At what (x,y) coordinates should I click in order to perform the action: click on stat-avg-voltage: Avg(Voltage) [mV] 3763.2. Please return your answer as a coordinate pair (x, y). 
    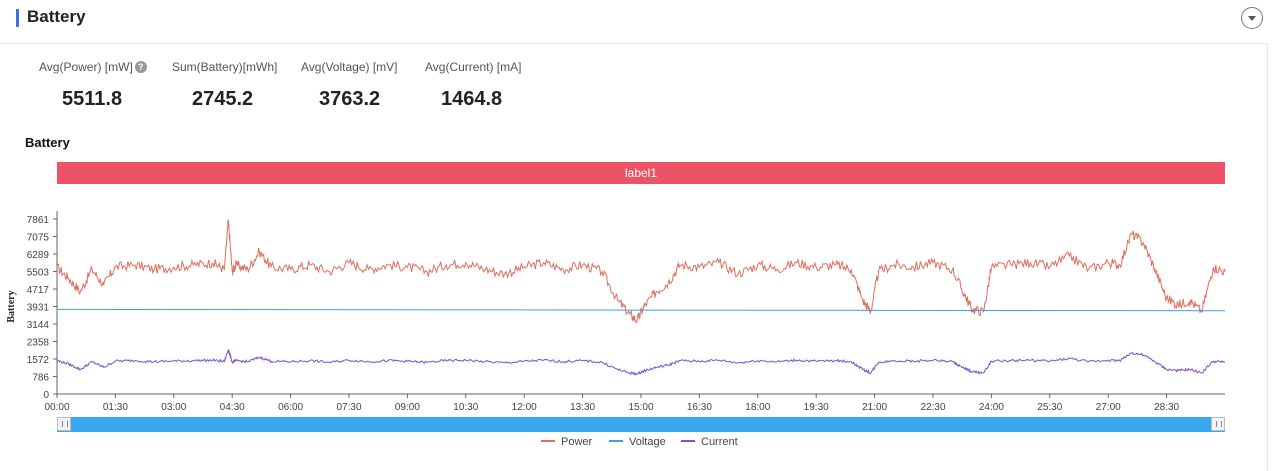
    Looking at the image, I should click on (349, 84).